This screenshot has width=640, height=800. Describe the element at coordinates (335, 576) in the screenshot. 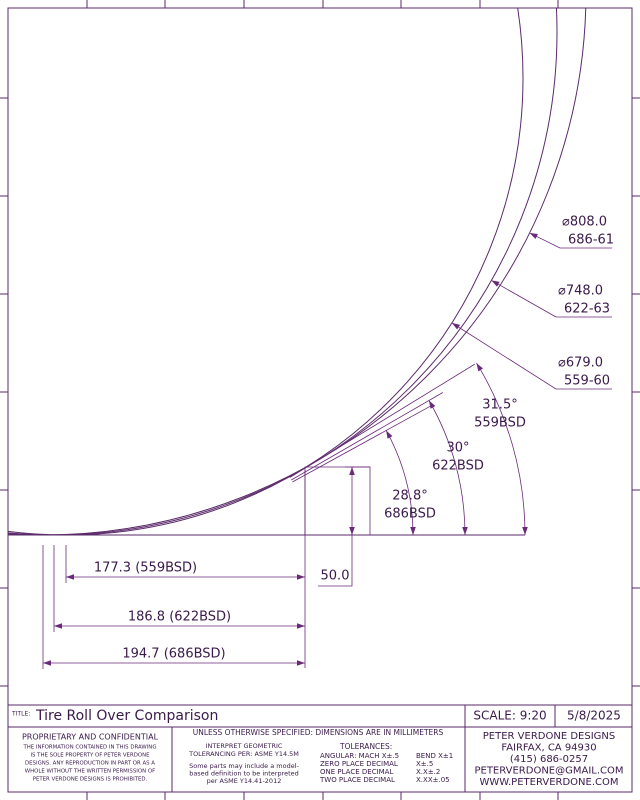

I see `step-height-label: 50.0` at that location.